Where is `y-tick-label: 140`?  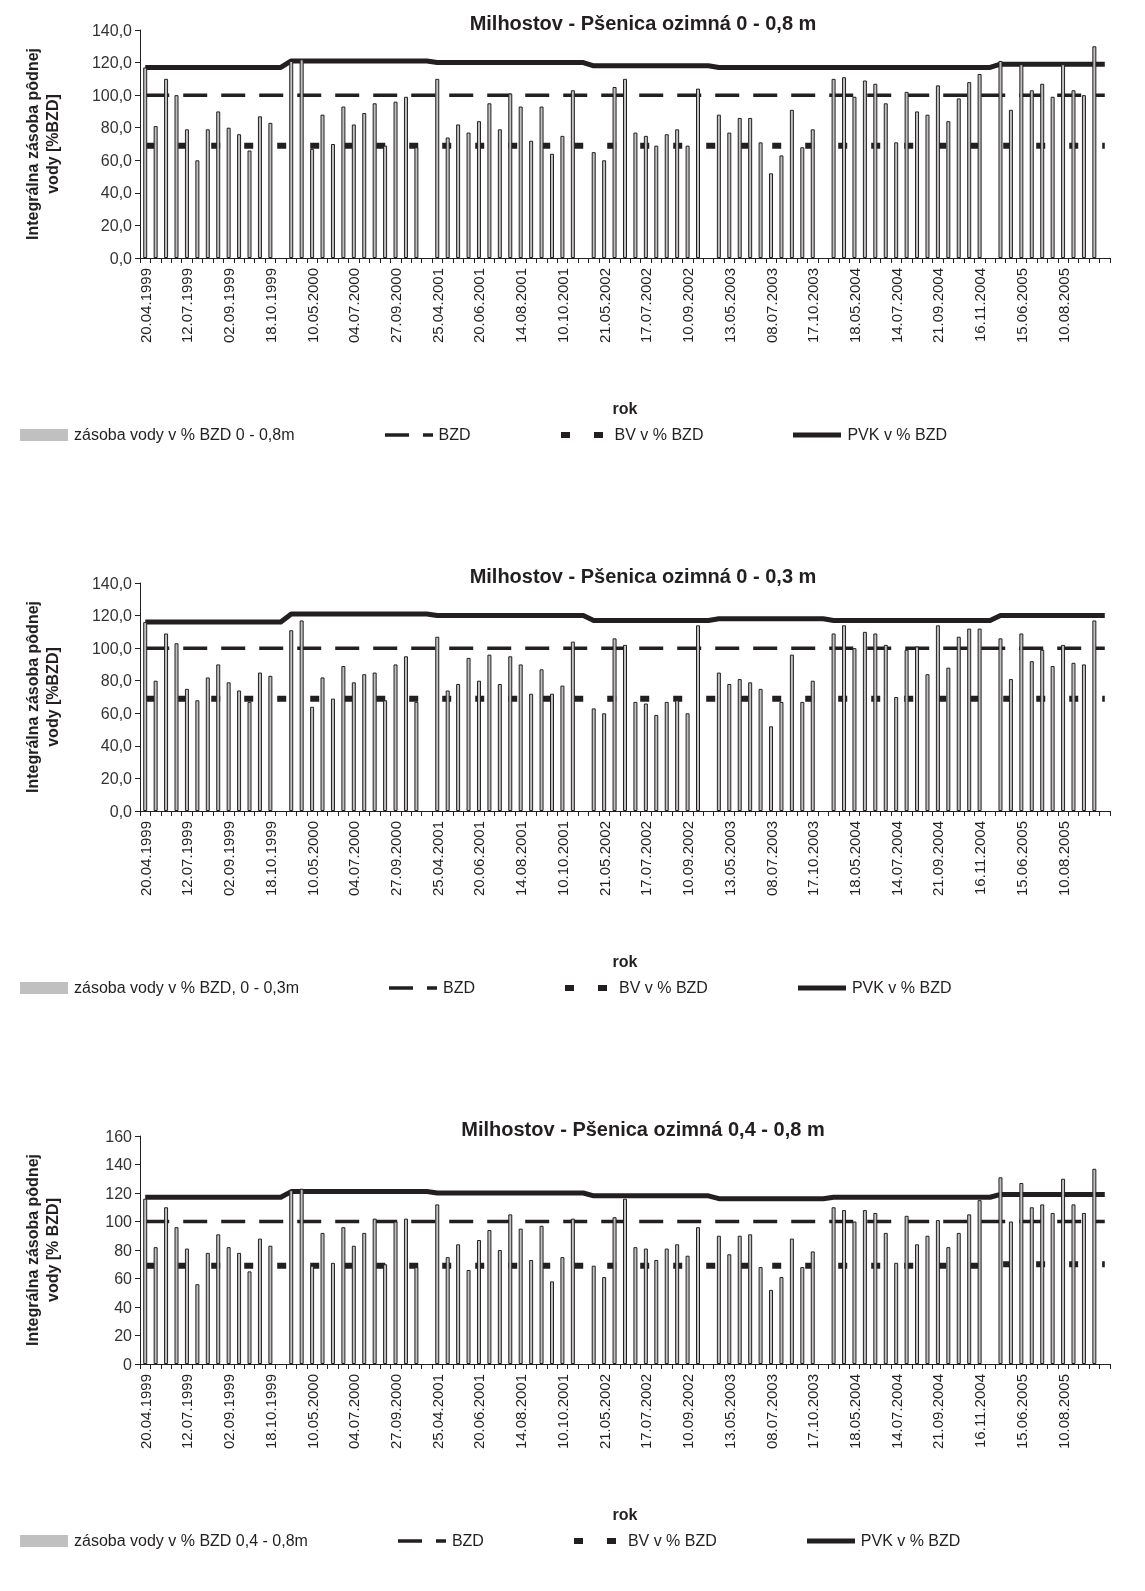
y-tick-label: 140 is located at coordinates (119, 1164).